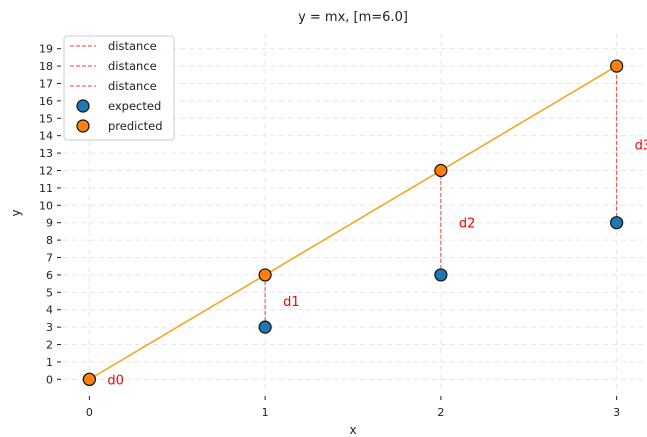 This screenshot has width=647, height=437. I want to click on legend-label: expected, so click(134, 106).